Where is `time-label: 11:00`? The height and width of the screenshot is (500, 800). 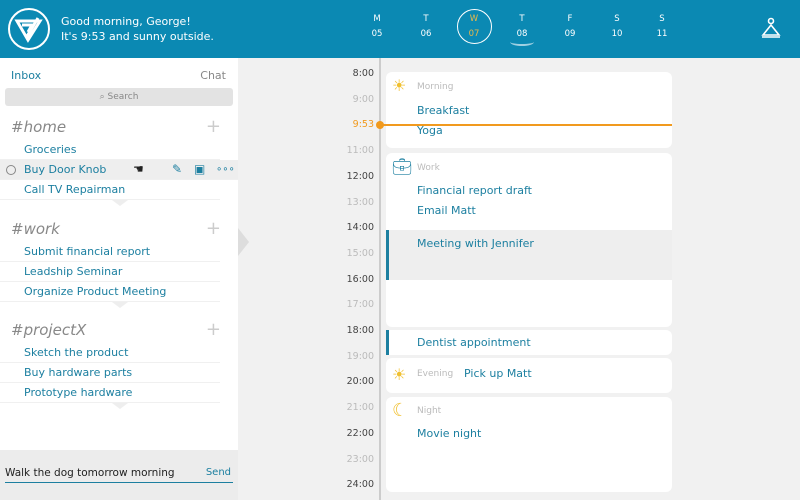 time-label: 11:00 is located at coordinates (360, 151).